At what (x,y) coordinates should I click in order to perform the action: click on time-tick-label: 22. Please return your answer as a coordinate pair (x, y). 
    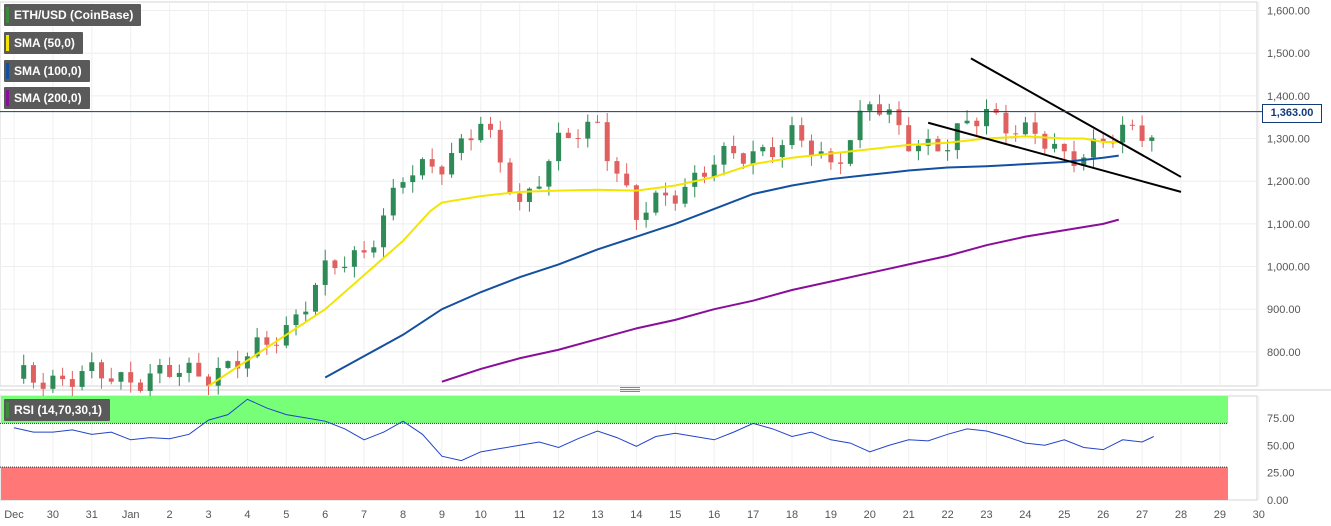
    Looking at the image, I should click on (947, 515).